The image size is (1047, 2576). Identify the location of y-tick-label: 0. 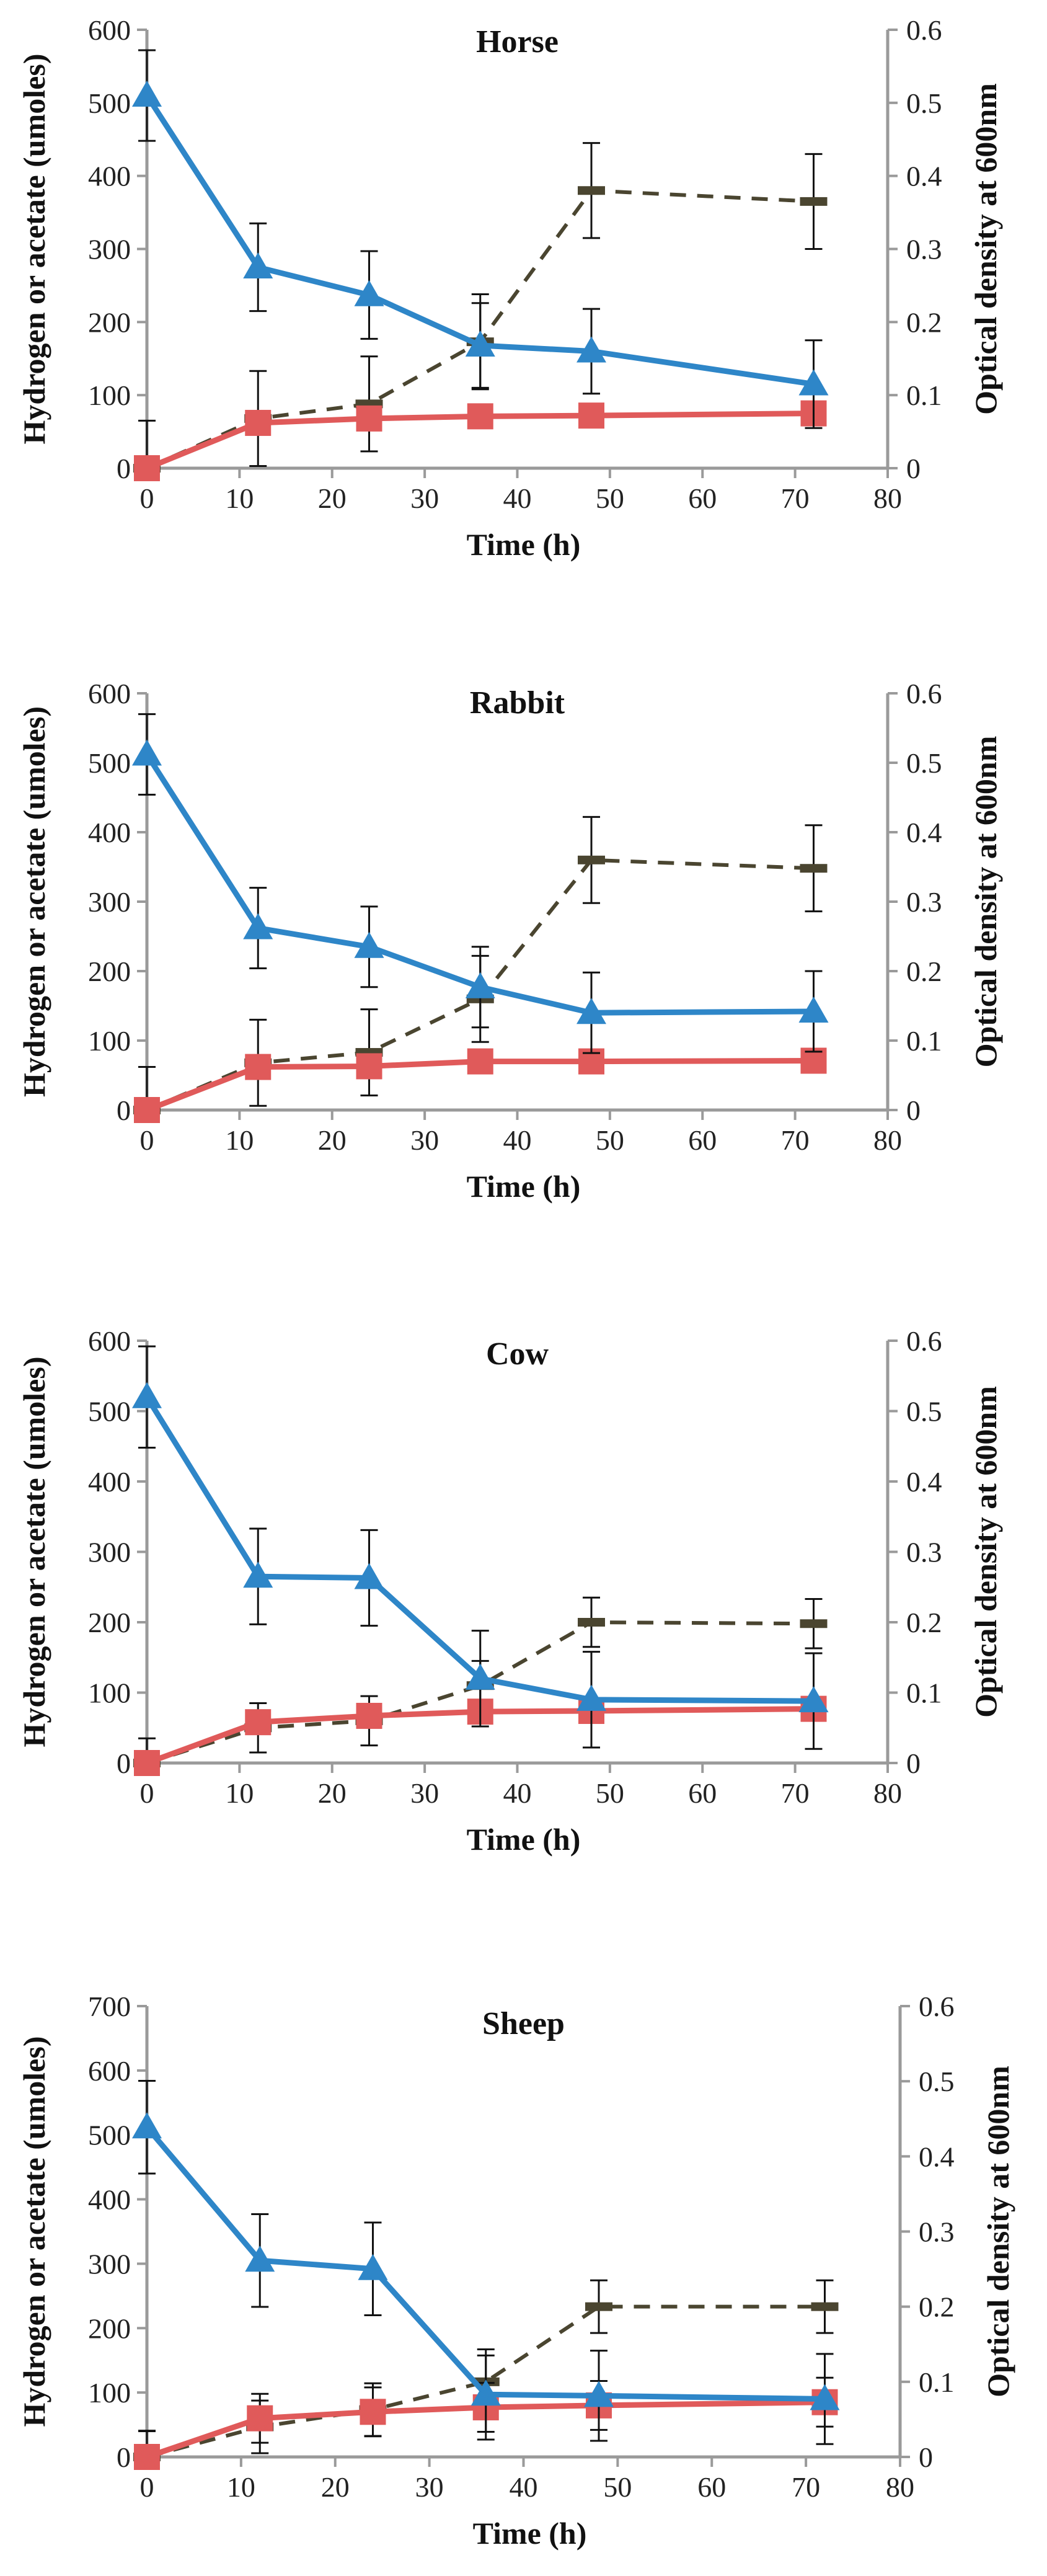
(124, 1763).